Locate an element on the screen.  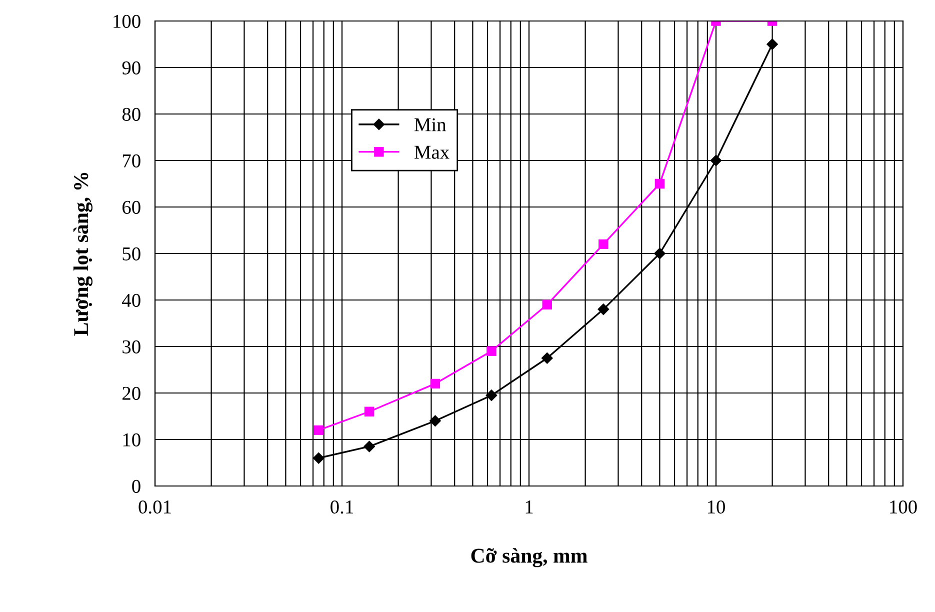
y-tick-label: 60 is located at coordinates (131, 207).